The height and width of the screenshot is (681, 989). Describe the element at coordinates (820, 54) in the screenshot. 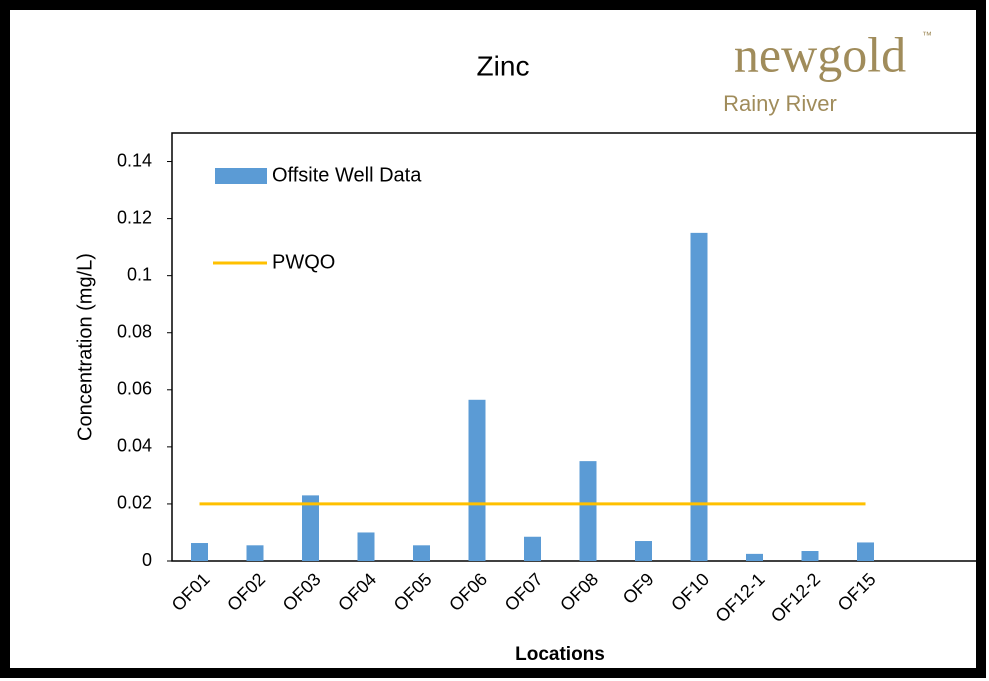

I see `logo-name: newgold` at that location.